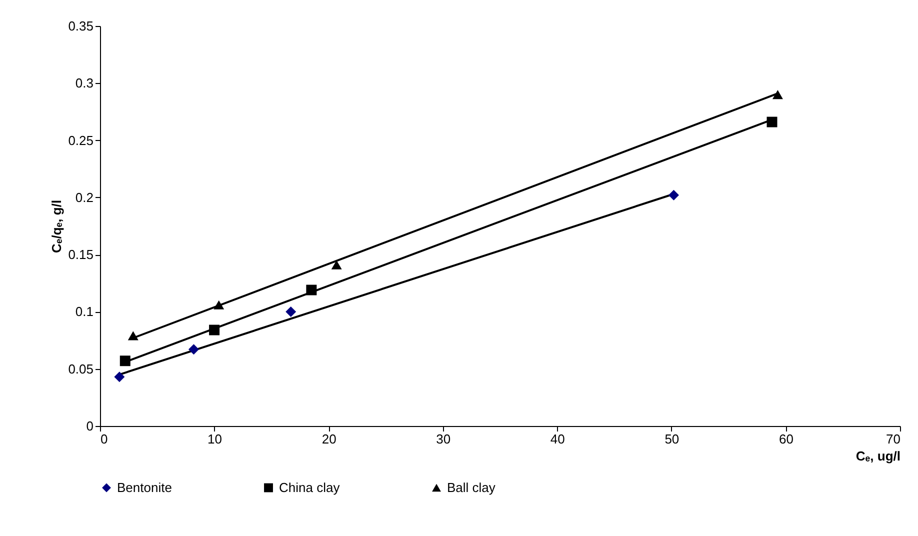 The image size is (918, 536). What do you see at coordinates (309, 487) in the screenshot?
I see `legend-label: China clay` at bounding box center [309, 487].